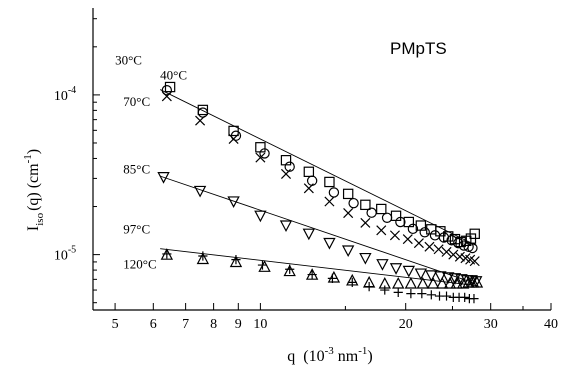  I want to click on x-tick-label: 6, so click(153, 324).